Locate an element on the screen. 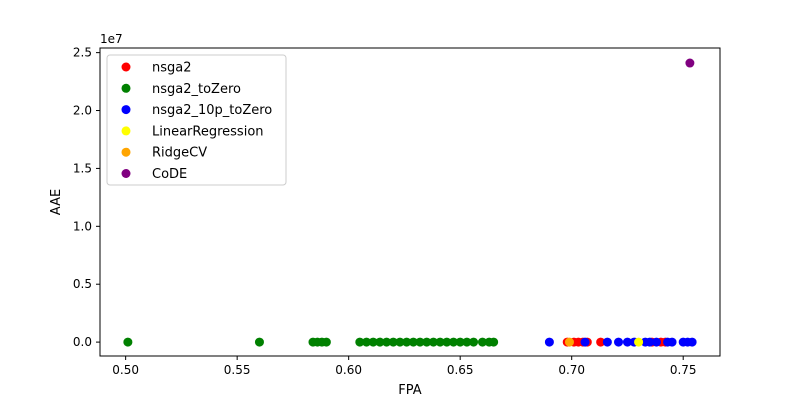 The image size is (800, 400). point-ridgecv is located at coordinates (569, 342).